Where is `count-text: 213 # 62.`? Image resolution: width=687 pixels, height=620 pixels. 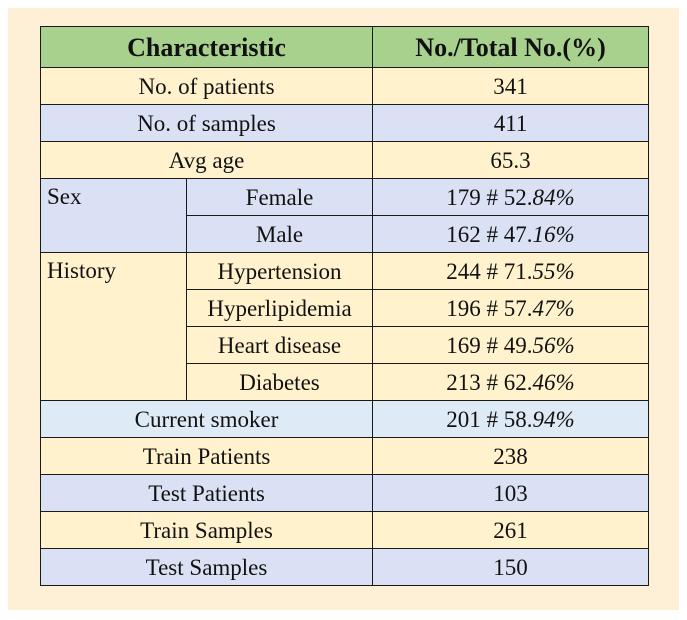 count-text: 213 # 62. is located at coordinates (489, 382).